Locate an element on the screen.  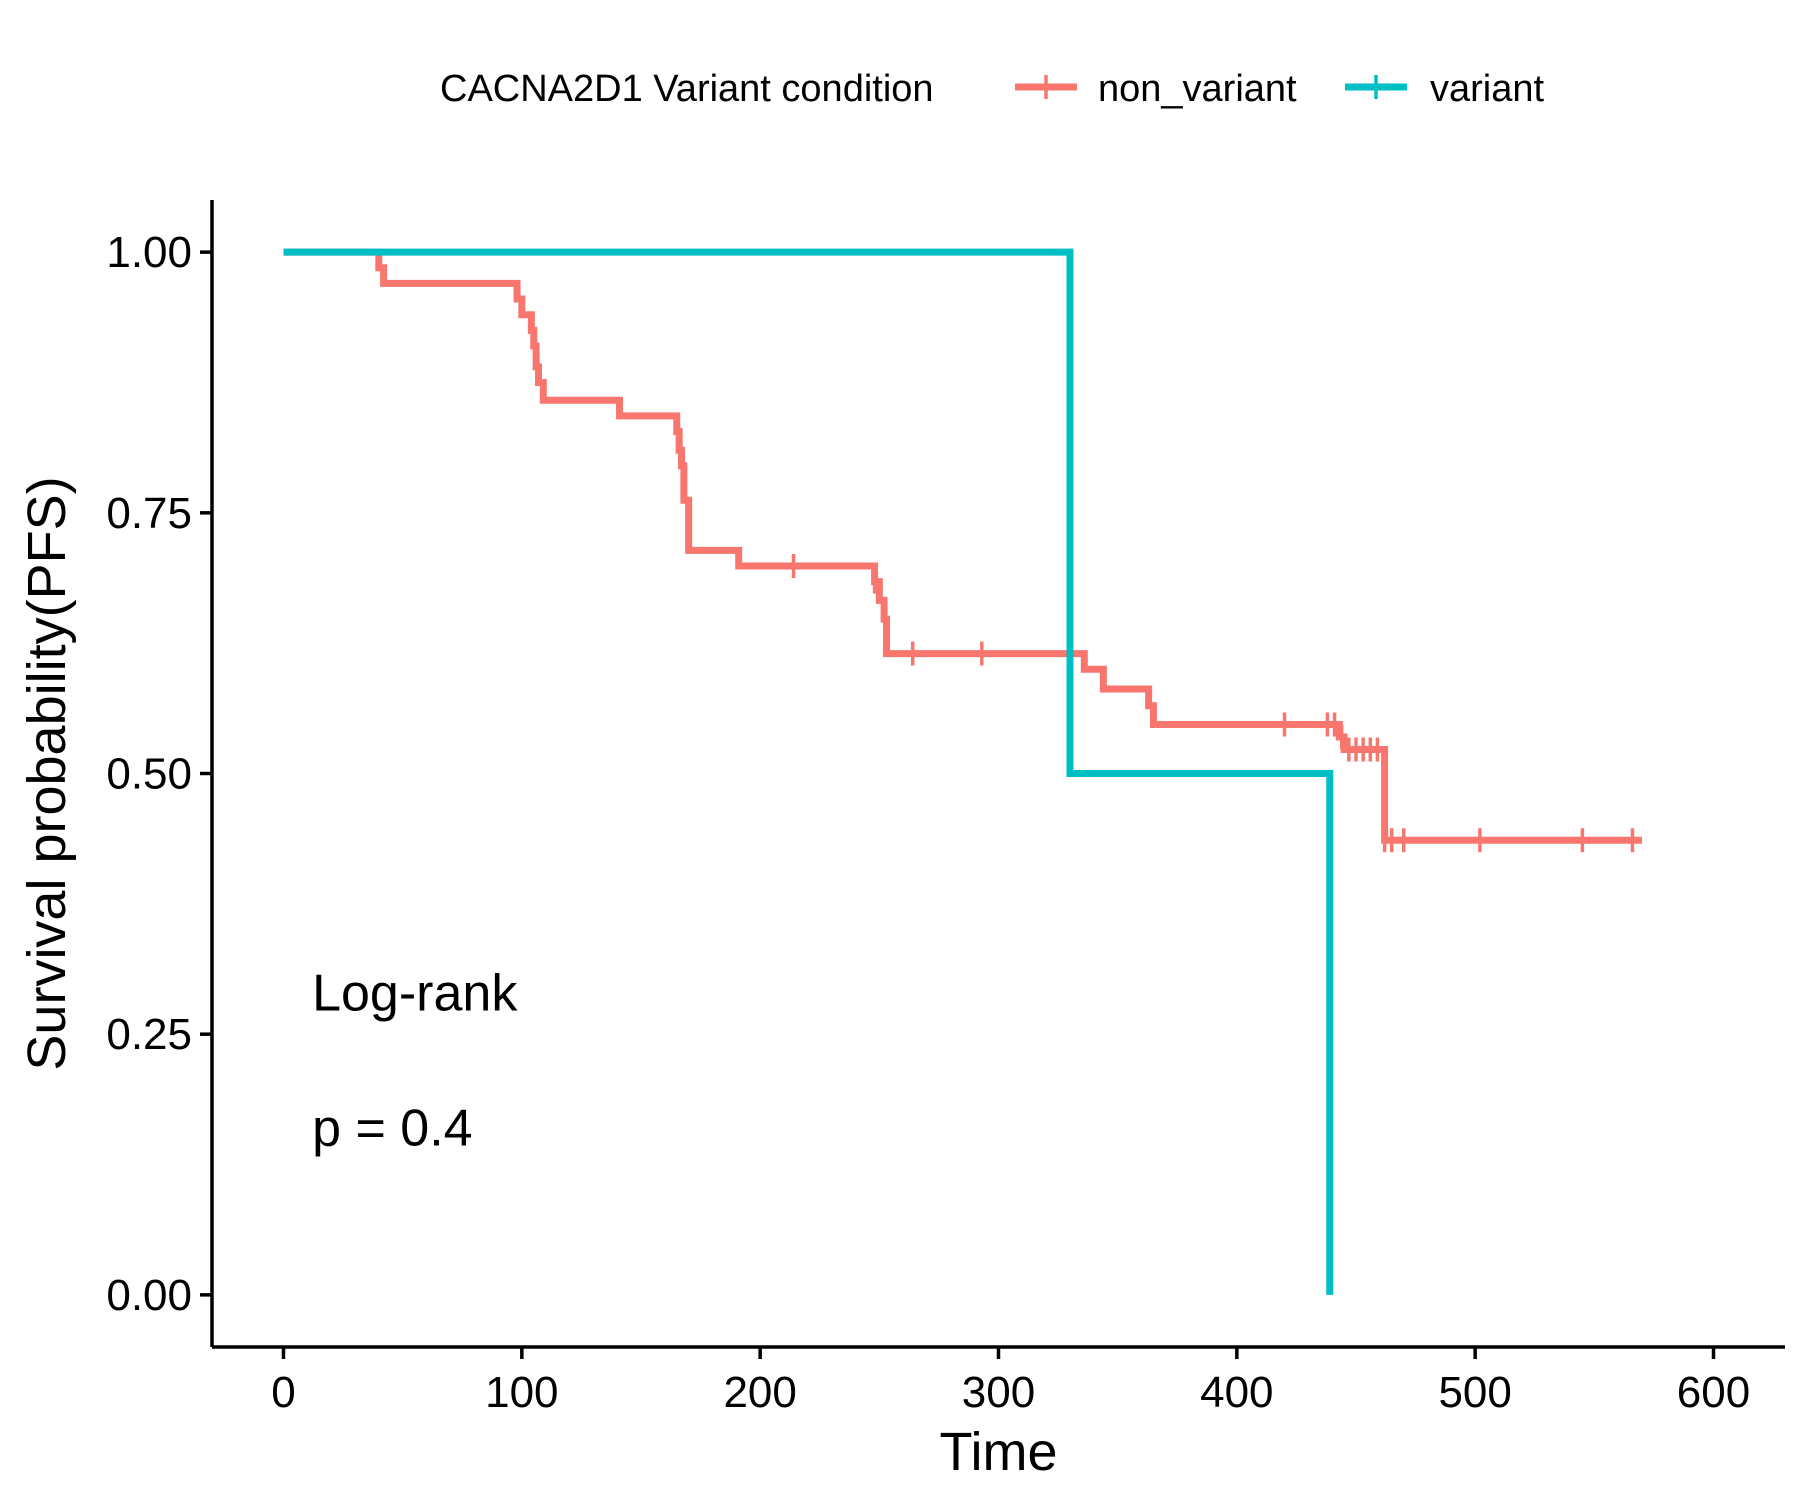
x-tick-label: 300 is located at coordinates (998, 1392).